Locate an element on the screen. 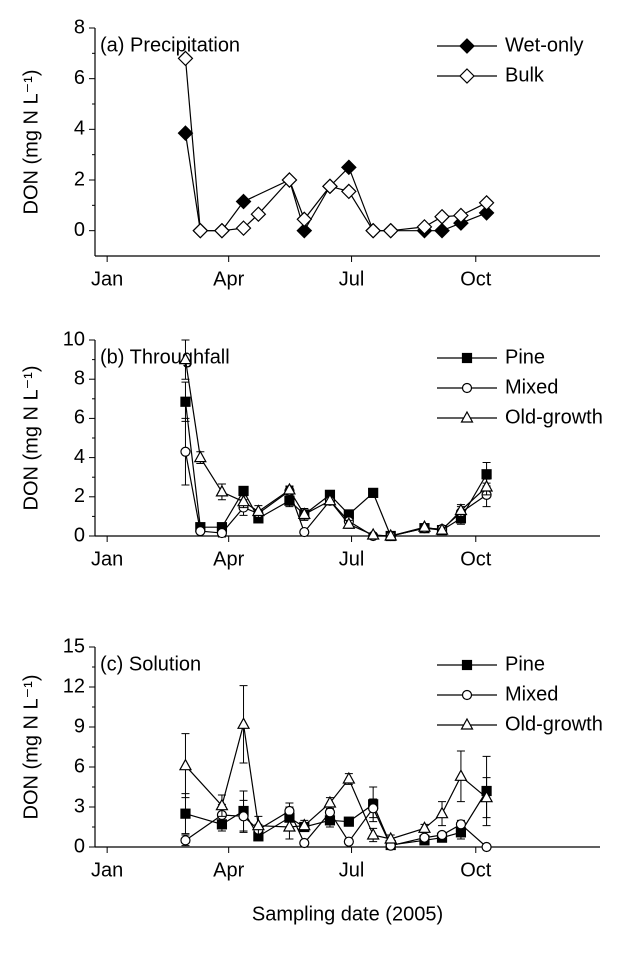 The image size is (621, 960). panel-title: (a) Precipitation is located at coordinates (170, 45).